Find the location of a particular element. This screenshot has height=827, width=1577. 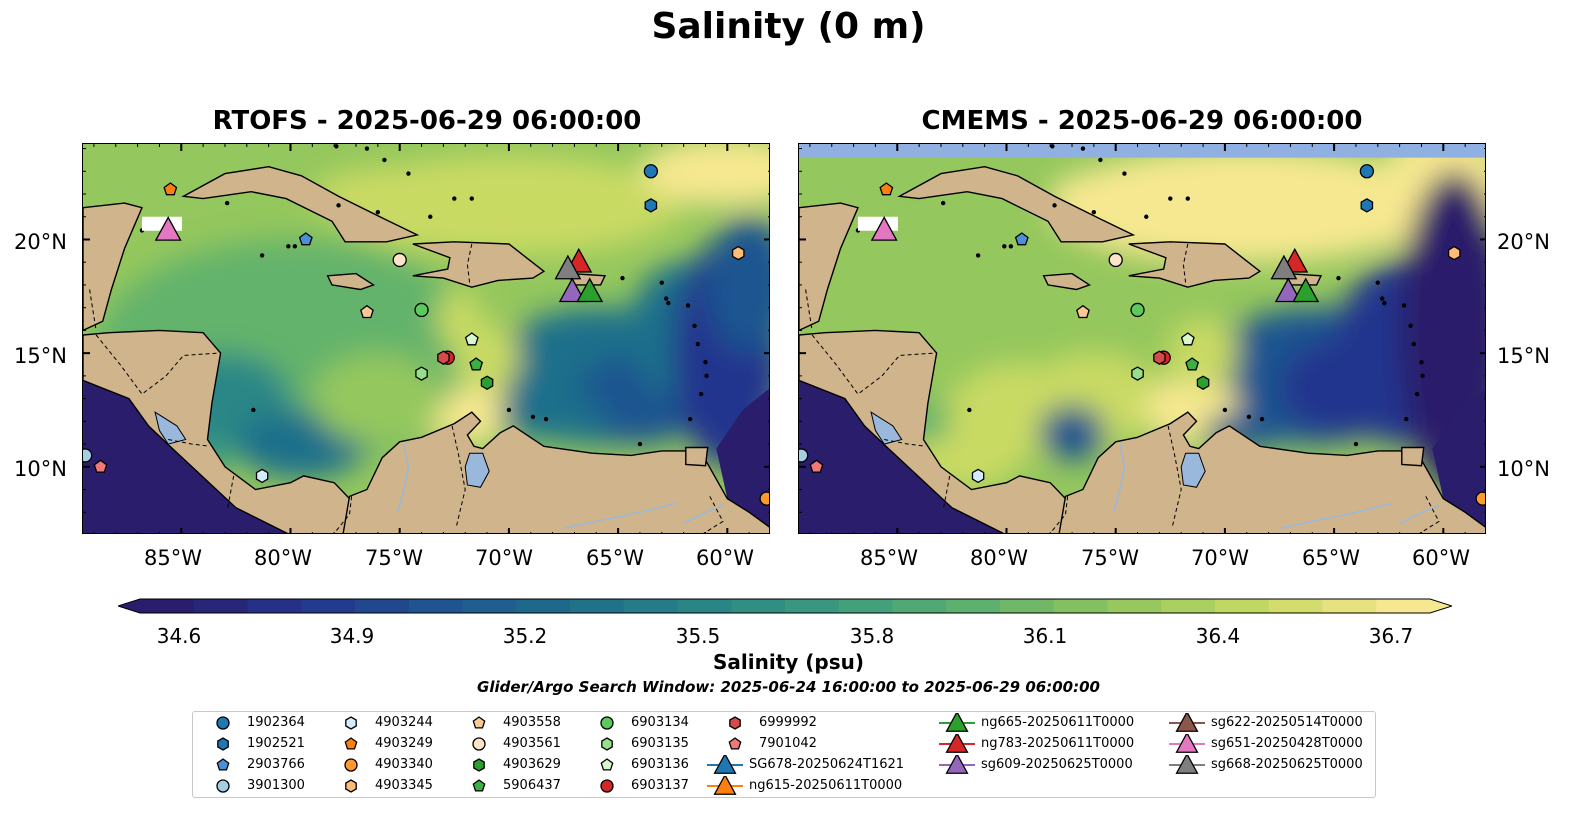

legend-label: 6903137 is located at coordinates (660, 785).